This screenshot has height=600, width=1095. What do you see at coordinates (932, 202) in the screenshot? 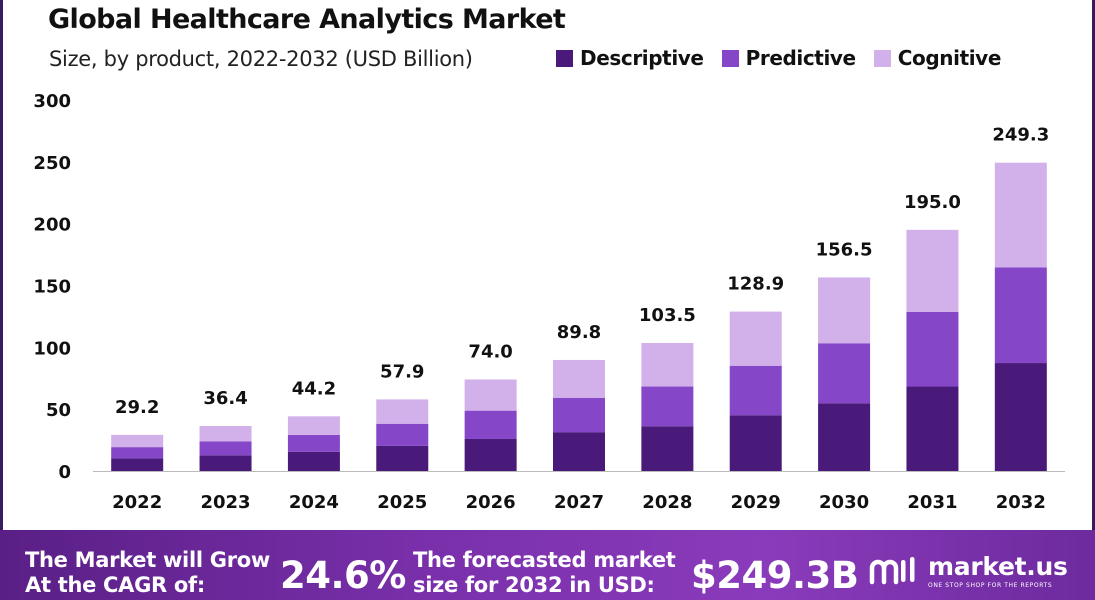
I see `total-label-2031: 195.0` at bounding box center [932, 202].